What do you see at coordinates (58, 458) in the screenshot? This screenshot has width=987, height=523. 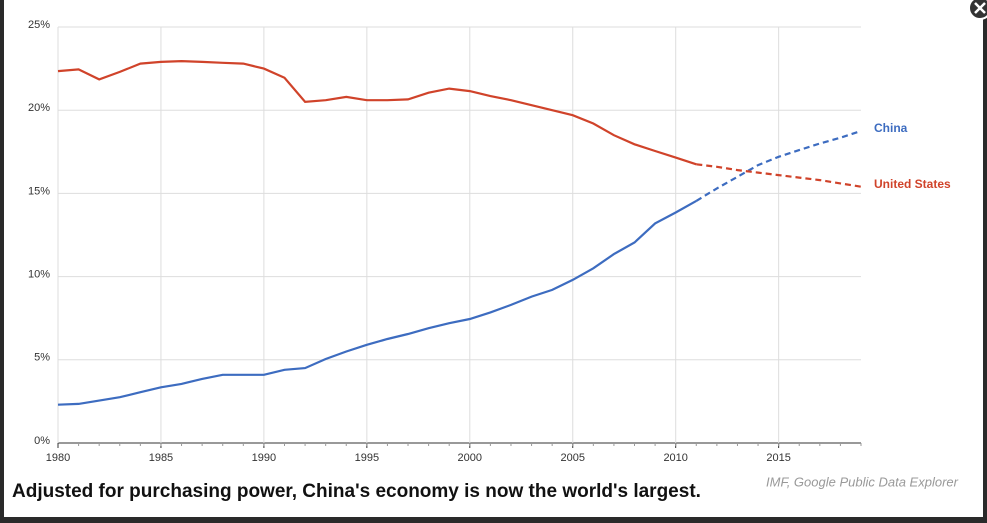 I see `x-tick-label: 1980` at bounding box center [58, 458].